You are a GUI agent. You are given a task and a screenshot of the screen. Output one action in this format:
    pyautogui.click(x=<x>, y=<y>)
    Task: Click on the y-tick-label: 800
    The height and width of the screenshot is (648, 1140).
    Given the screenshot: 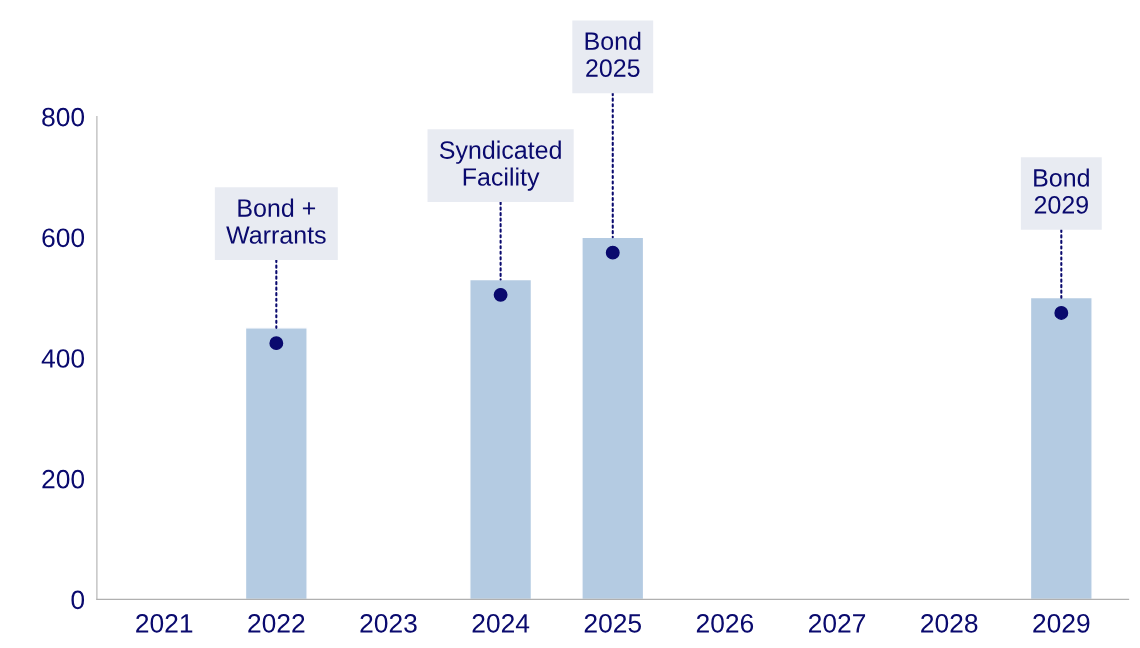 What is the action you would take?
    pyautogui.click(x=63, y=117)
    